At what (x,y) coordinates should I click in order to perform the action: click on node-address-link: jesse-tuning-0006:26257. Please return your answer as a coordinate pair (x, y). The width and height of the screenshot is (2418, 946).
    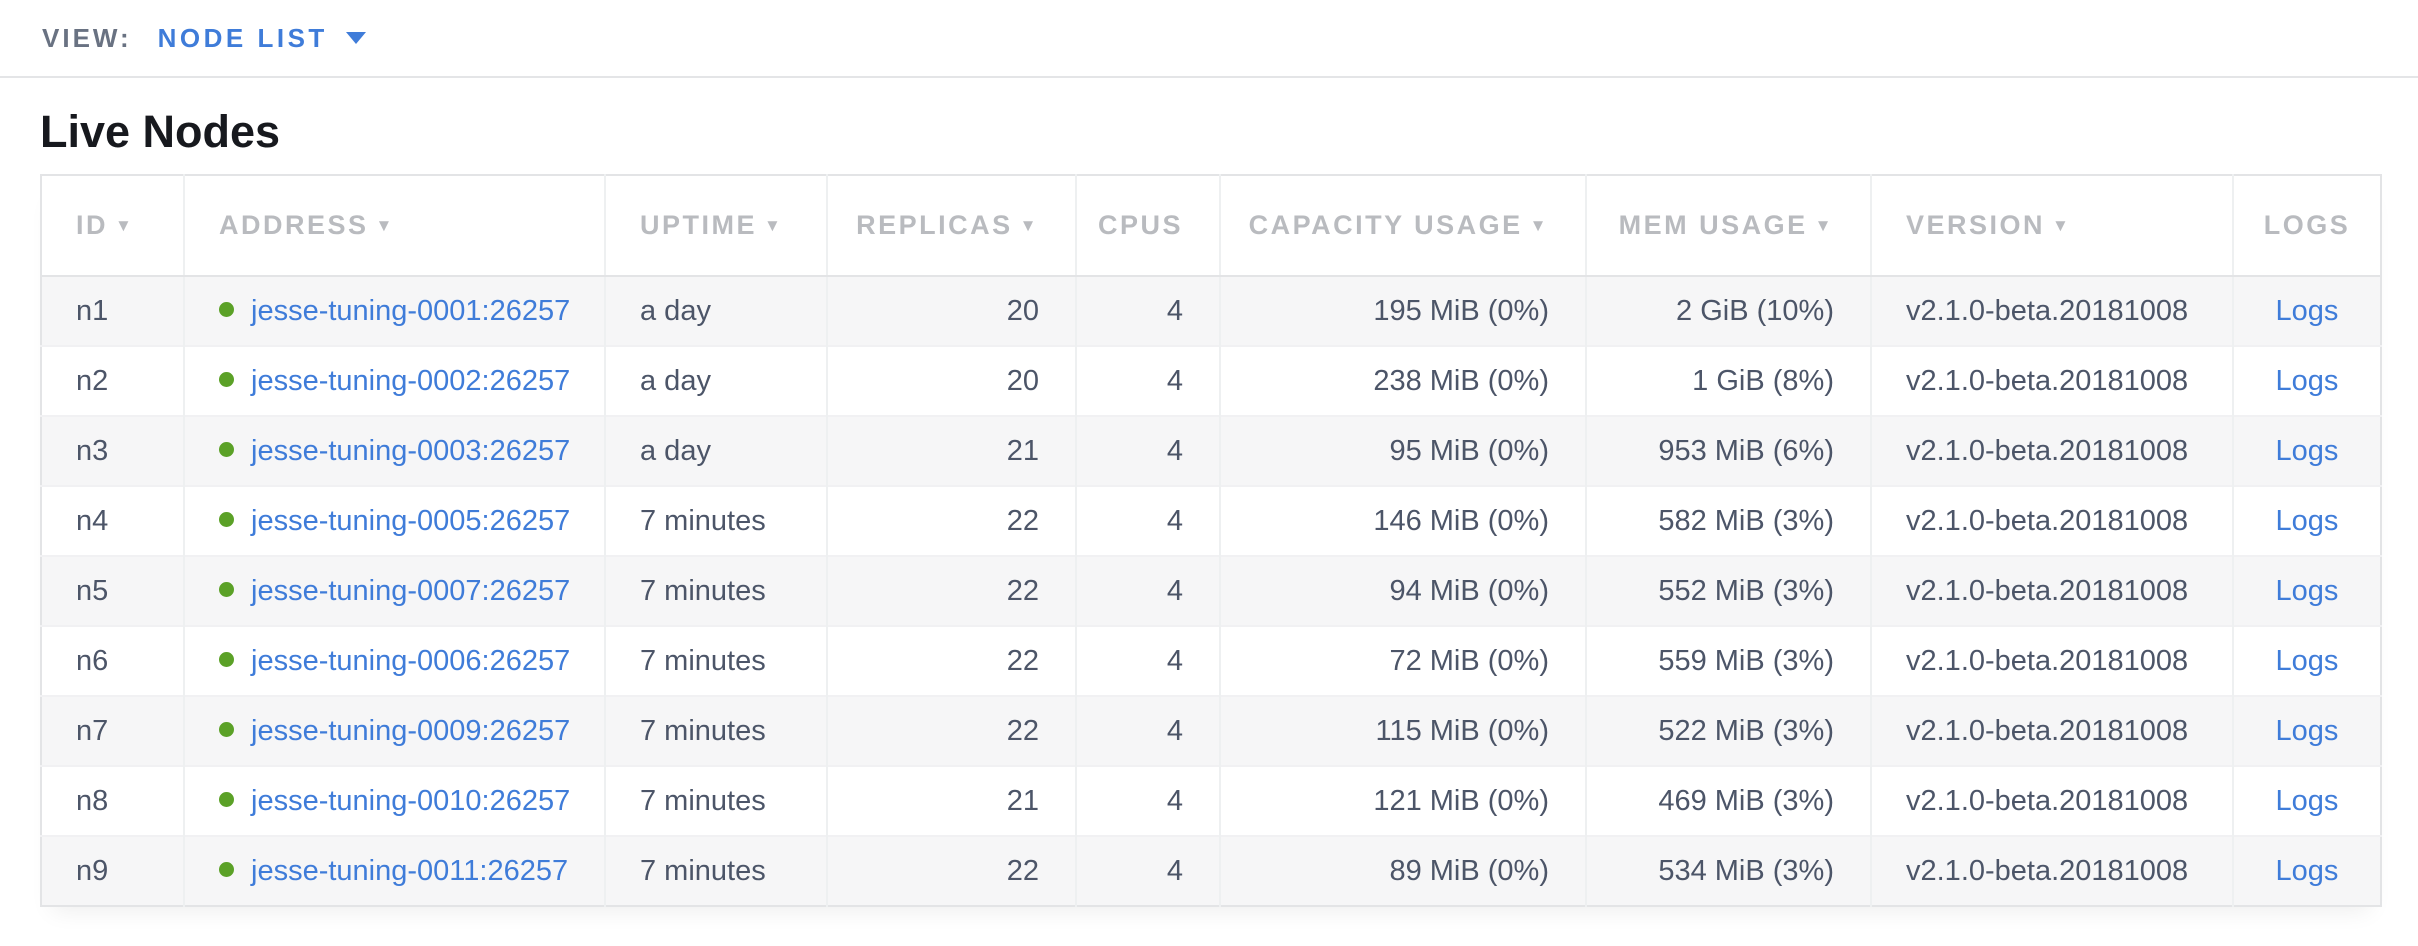
    Looking at the image, I should click on (411, 660).